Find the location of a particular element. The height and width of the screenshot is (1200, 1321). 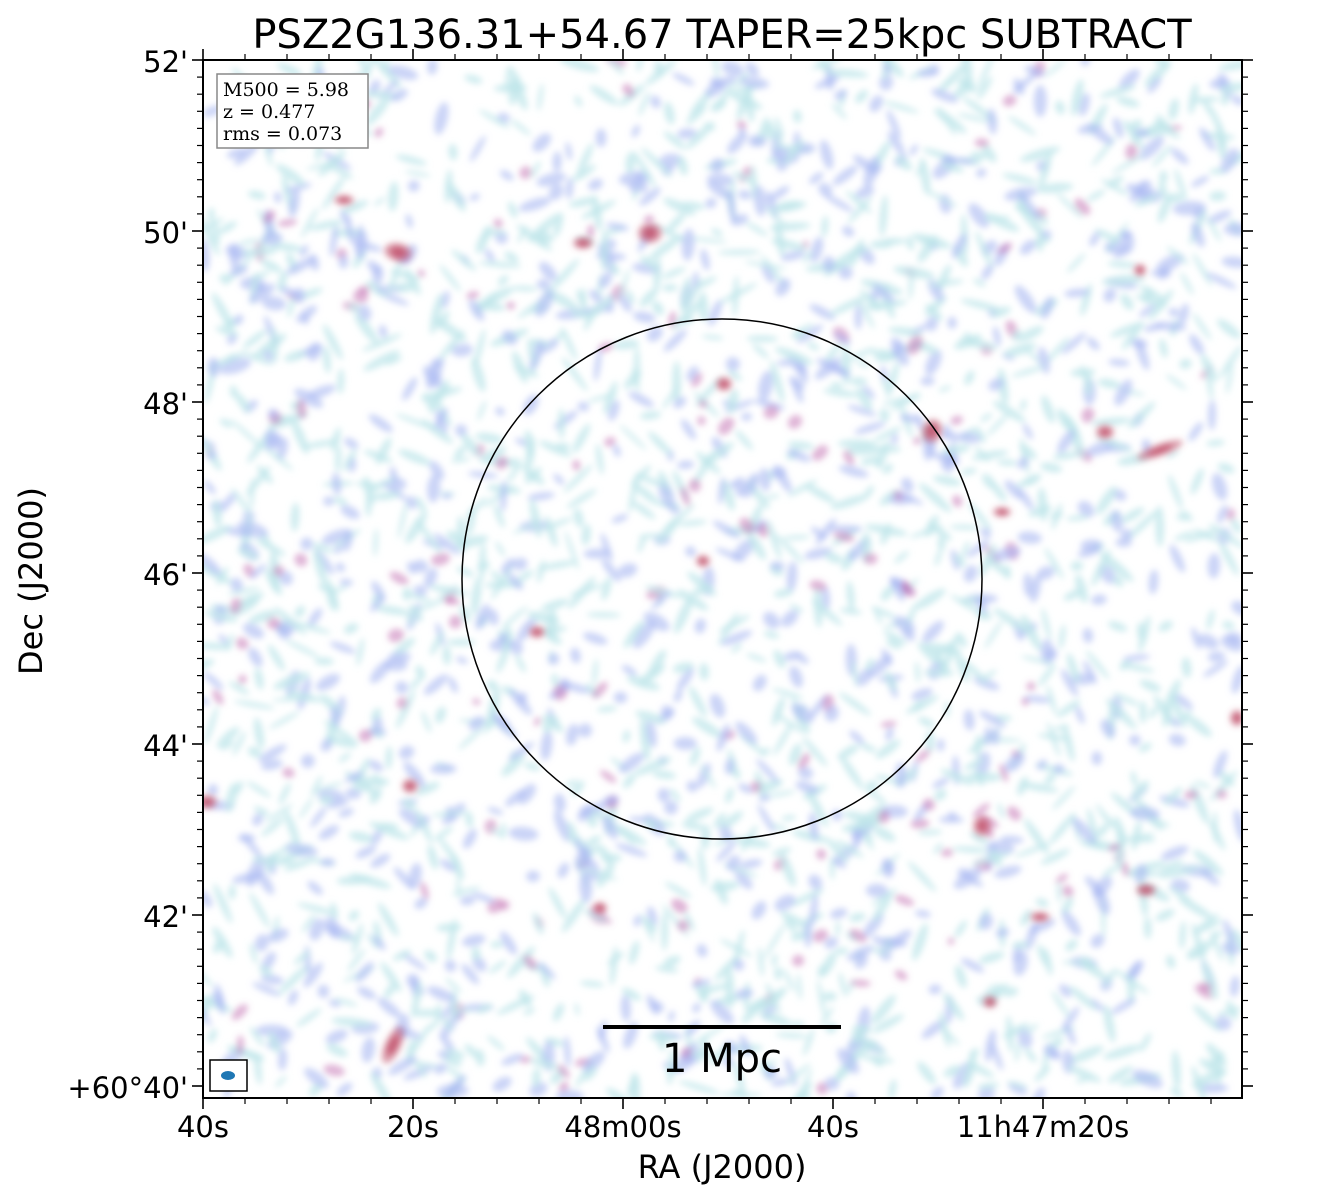

x-tick-label: 40s is located at coordinates (203, 1127).